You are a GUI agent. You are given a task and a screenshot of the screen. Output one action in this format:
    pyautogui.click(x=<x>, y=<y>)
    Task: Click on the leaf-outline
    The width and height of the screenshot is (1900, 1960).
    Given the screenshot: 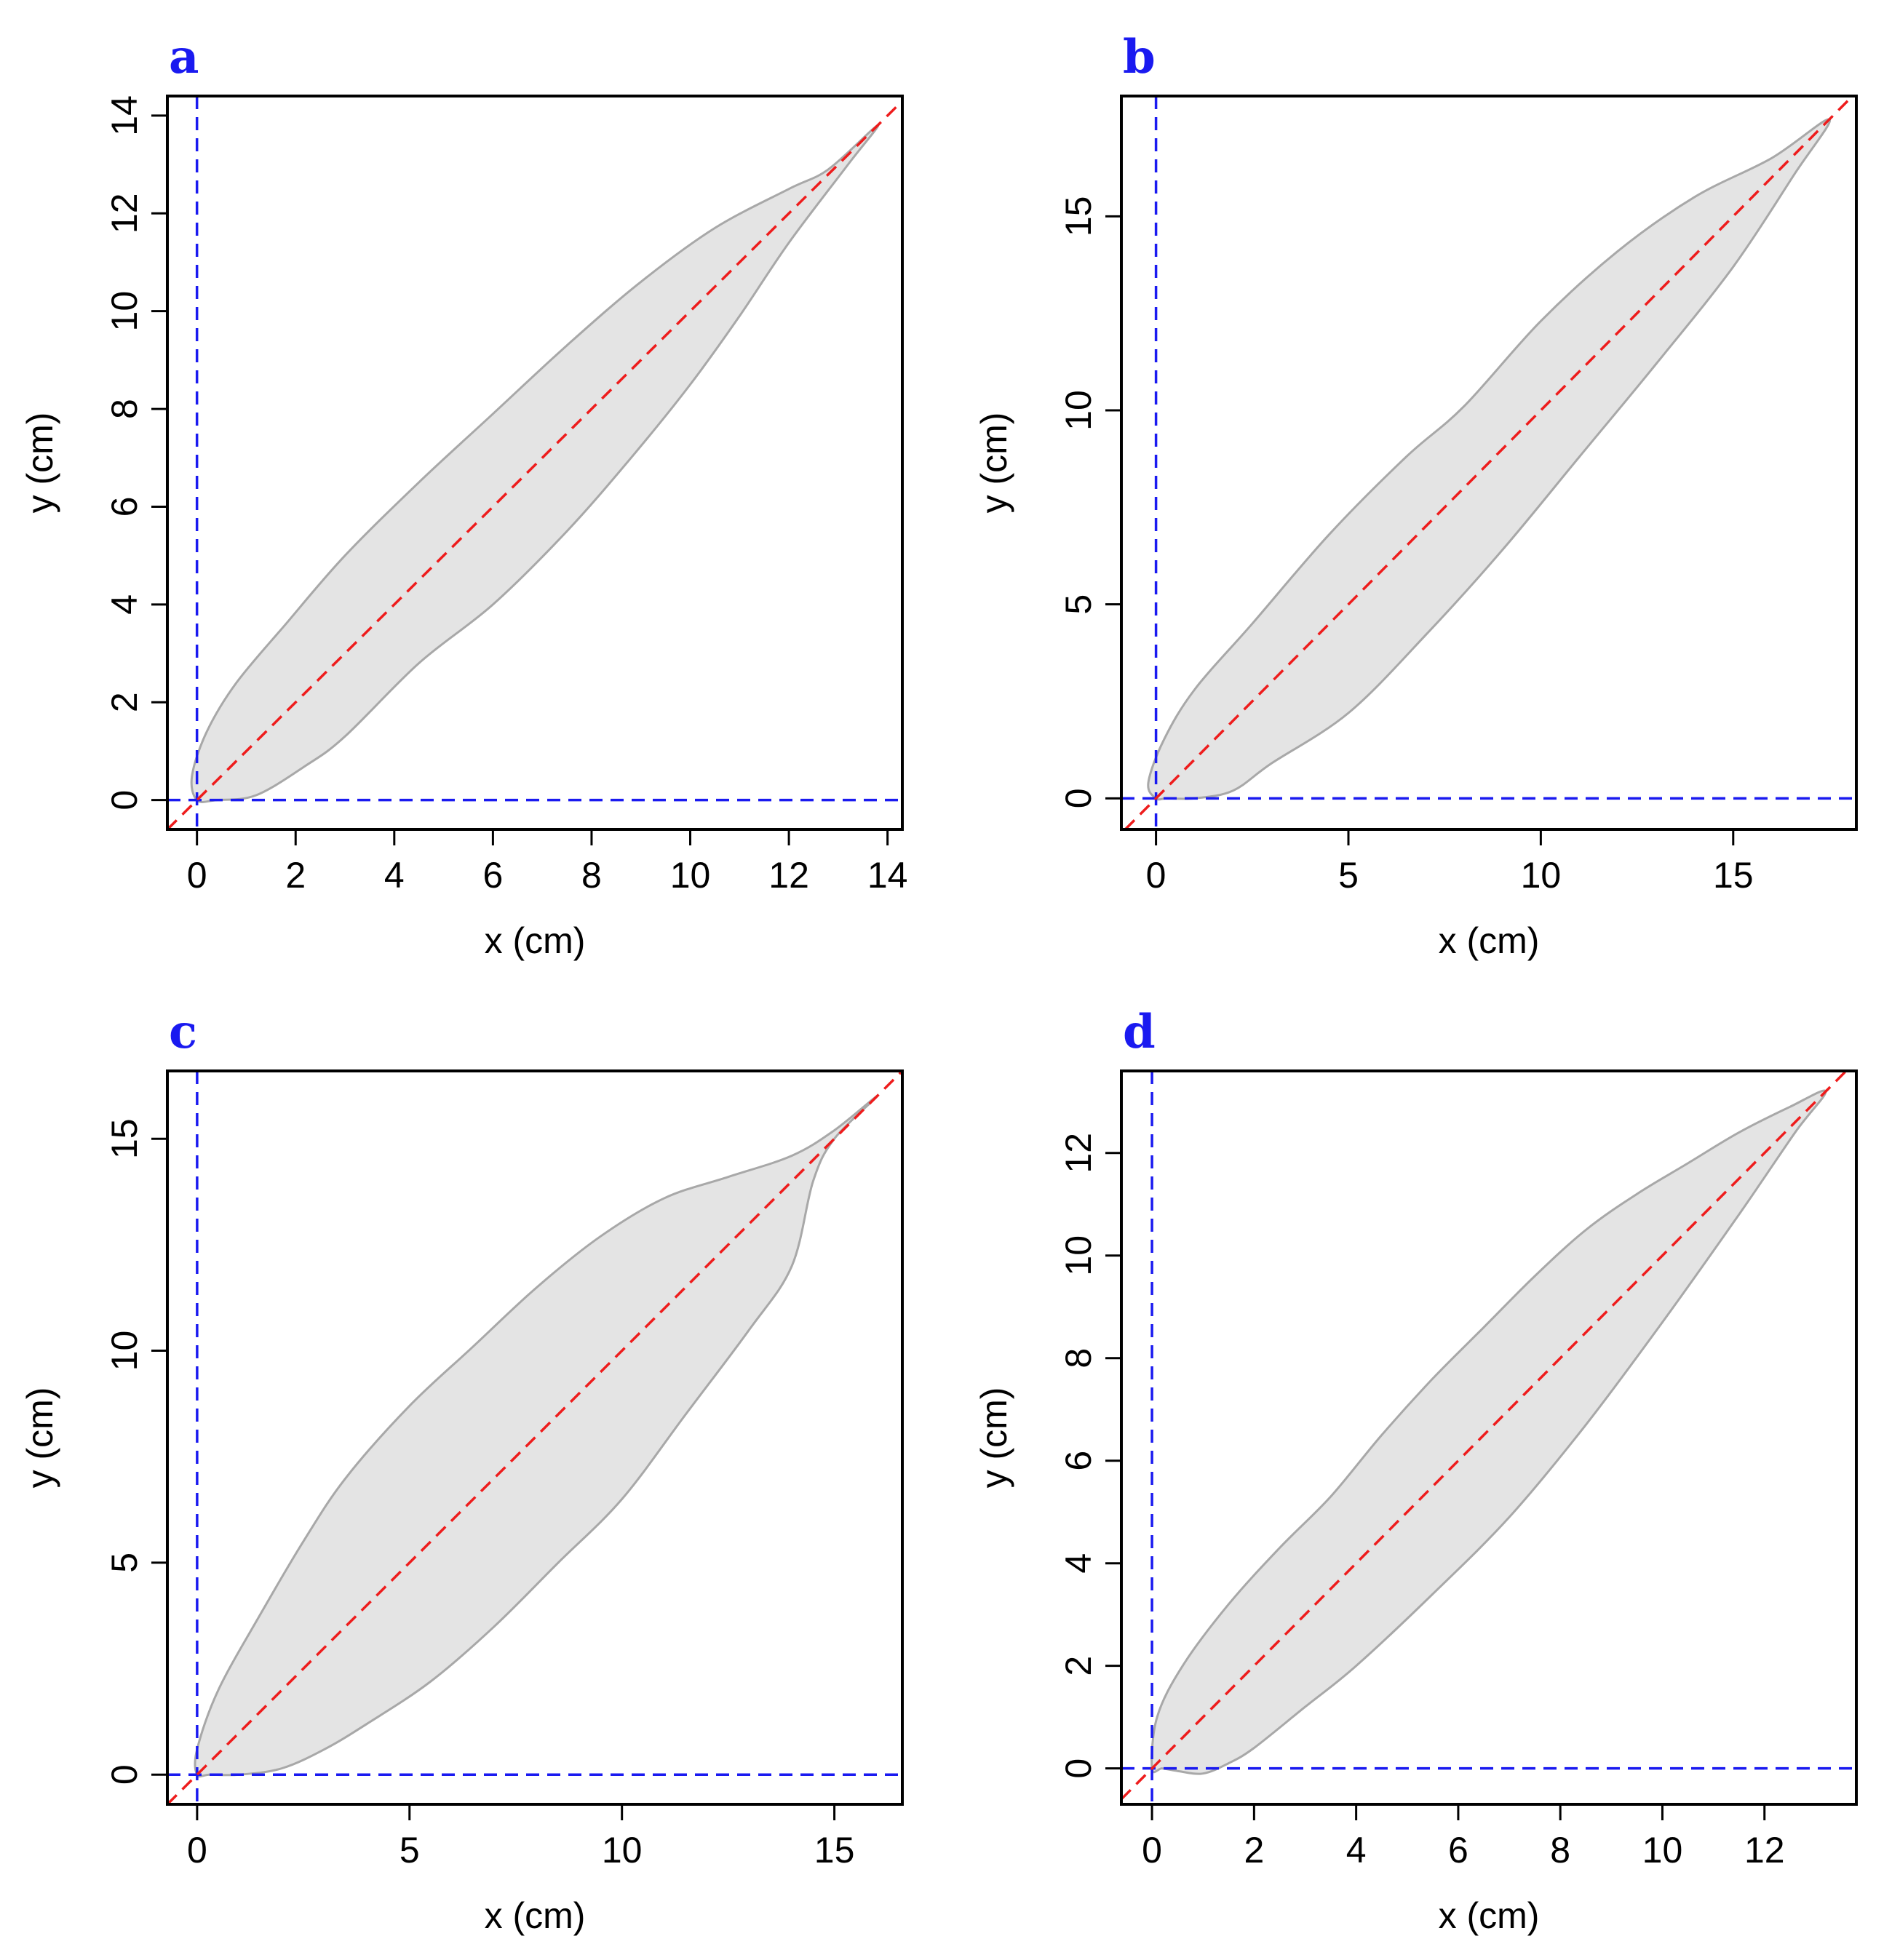 What is the action you would take?
    pyautogui.click(x=536, y=1436)
    